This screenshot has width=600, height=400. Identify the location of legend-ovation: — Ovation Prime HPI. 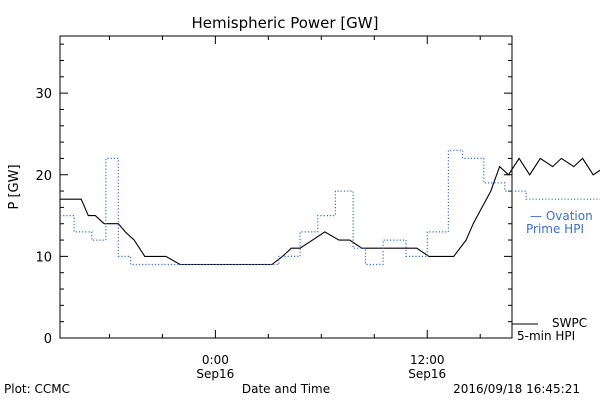
(559, 222).